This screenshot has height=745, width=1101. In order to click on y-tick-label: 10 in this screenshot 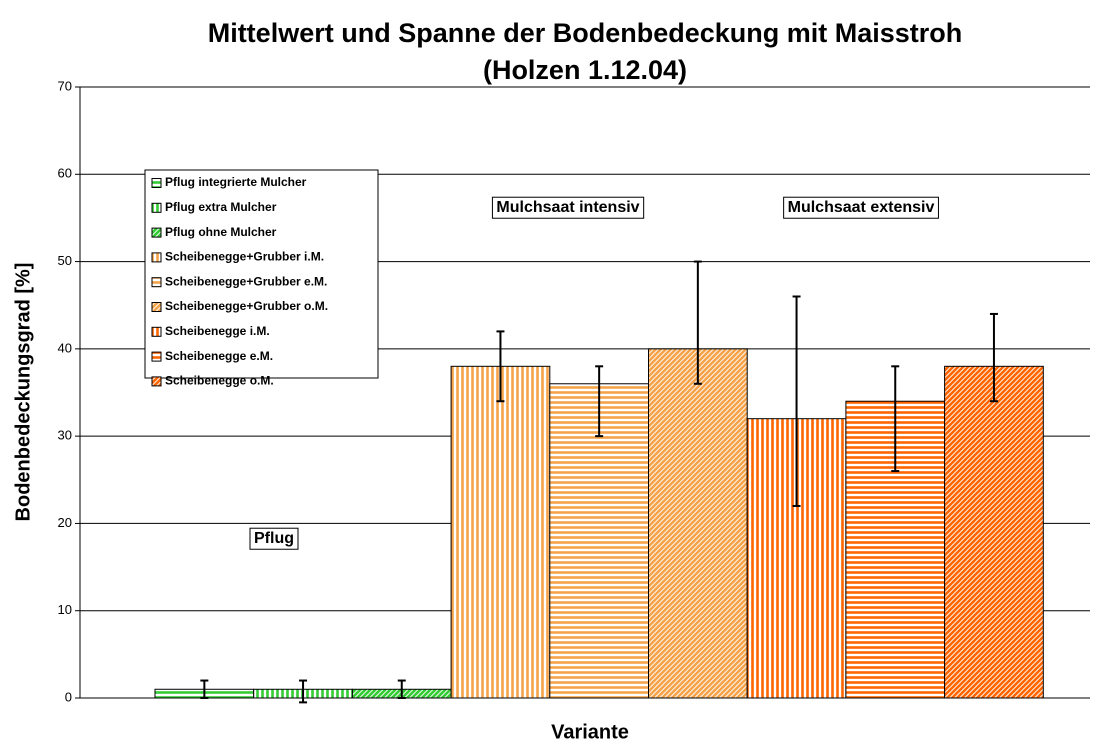, I will do `click(65, 609)`.